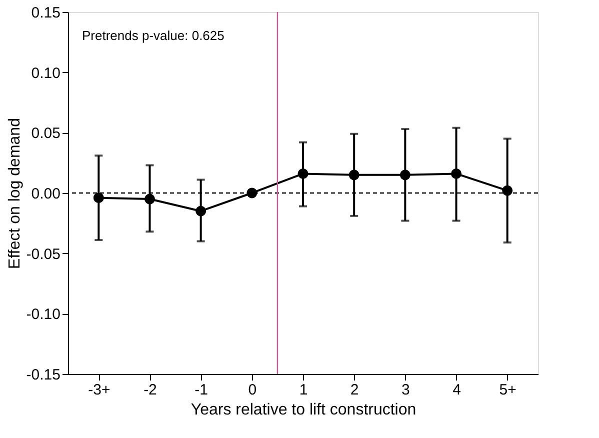 Image resolution: width=599 pixels, height=438 pixels. I want to click on x-tick-label: -2, so click(150, 390).